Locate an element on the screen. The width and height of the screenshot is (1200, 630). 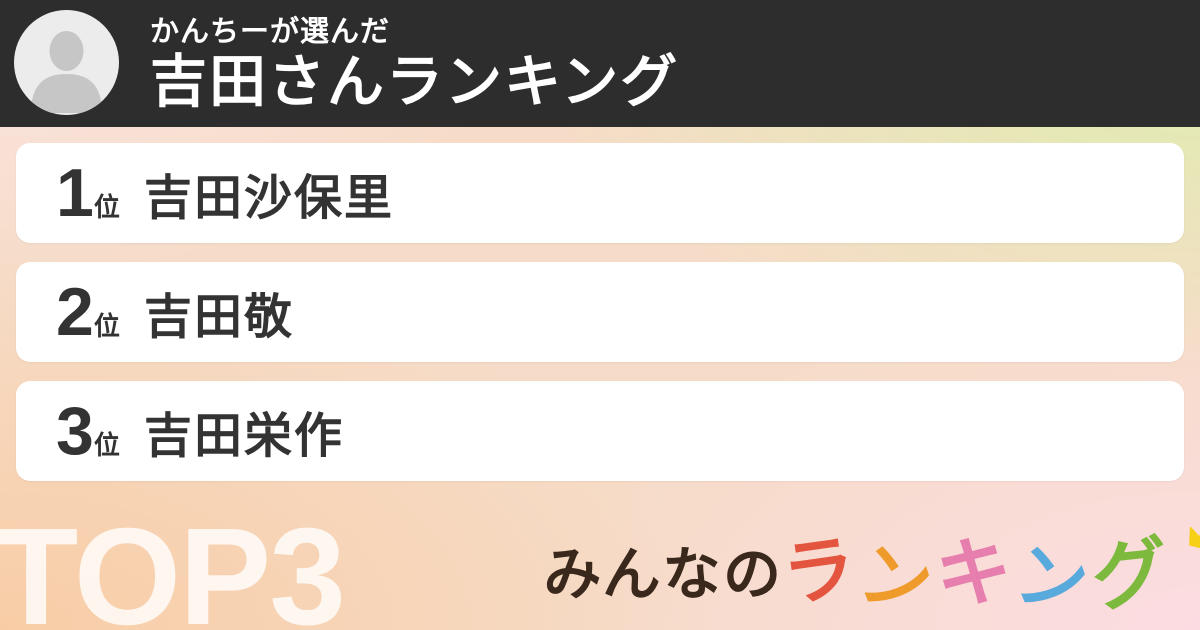
logo-char: み is located at coordinates (572, 574).